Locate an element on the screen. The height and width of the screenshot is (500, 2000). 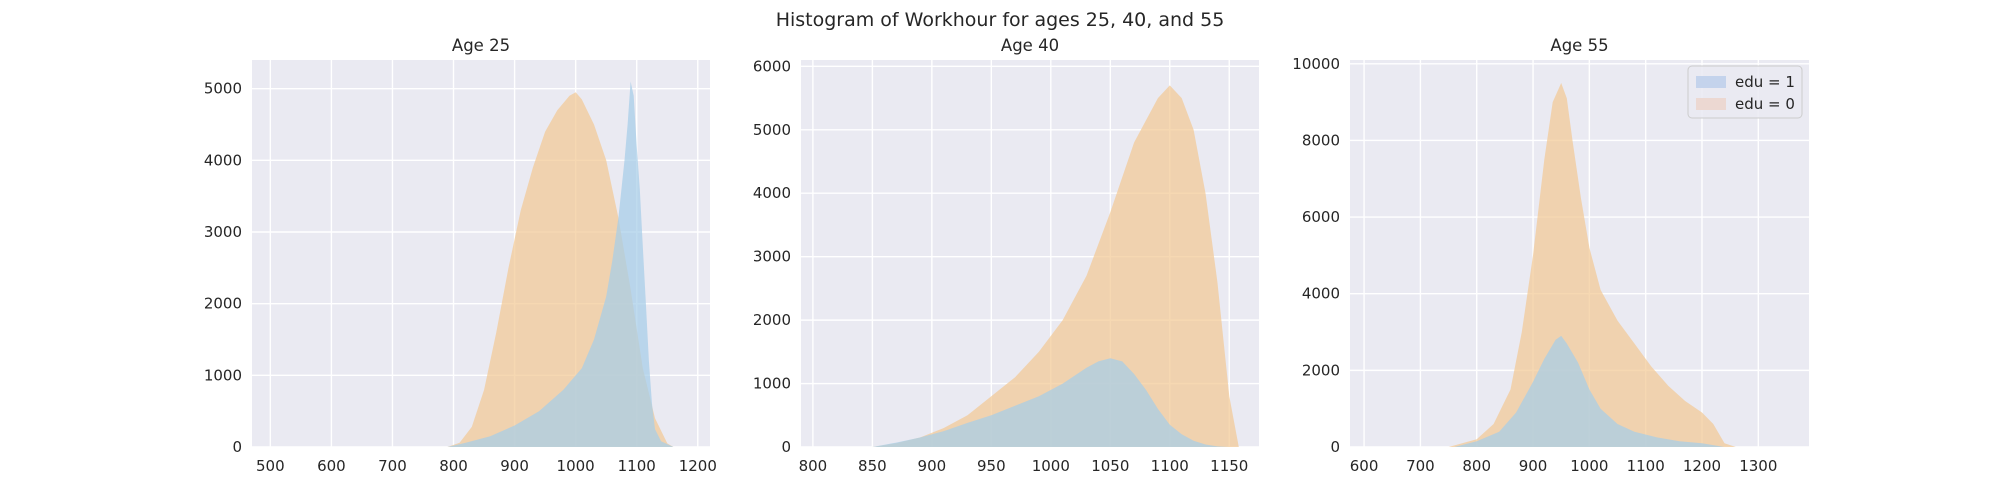
legend-label: edu = 0 is located at coordinates (1765, 104).